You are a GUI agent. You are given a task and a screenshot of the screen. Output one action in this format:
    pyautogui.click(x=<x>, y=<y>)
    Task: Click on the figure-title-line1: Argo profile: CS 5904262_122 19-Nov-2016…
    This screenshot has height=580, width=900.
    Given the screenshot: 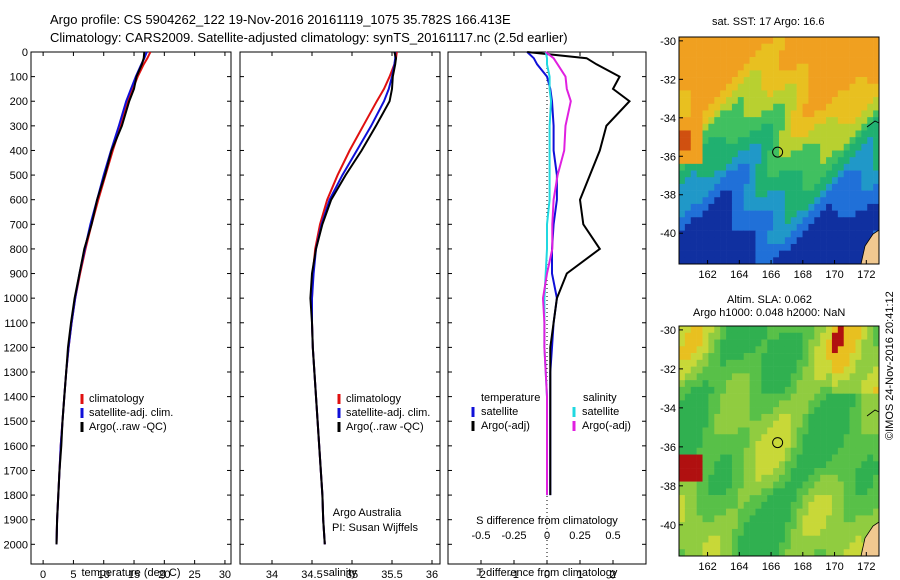 What is the action you would take?
    pyautogui.click(x=280, y=19)
    